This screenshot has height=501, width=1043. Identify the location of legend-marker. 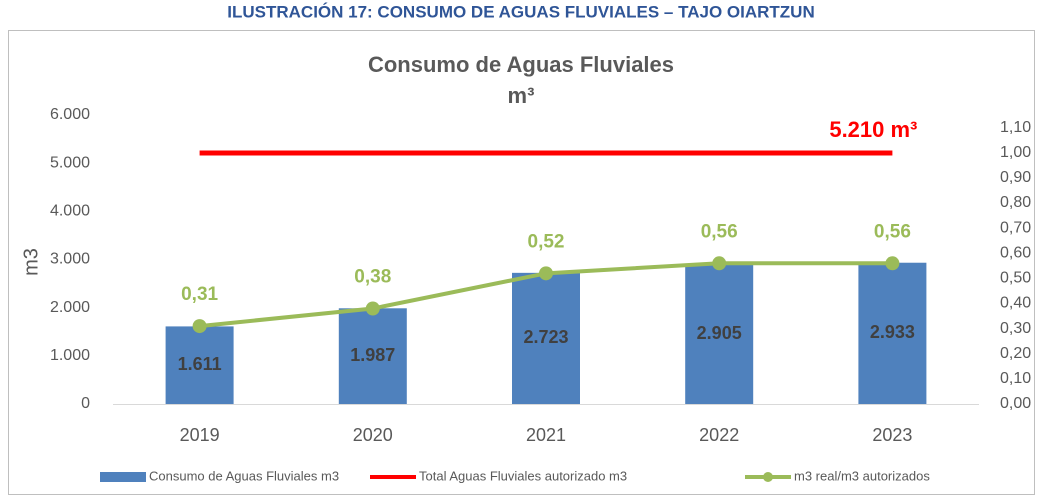
(768, 477).